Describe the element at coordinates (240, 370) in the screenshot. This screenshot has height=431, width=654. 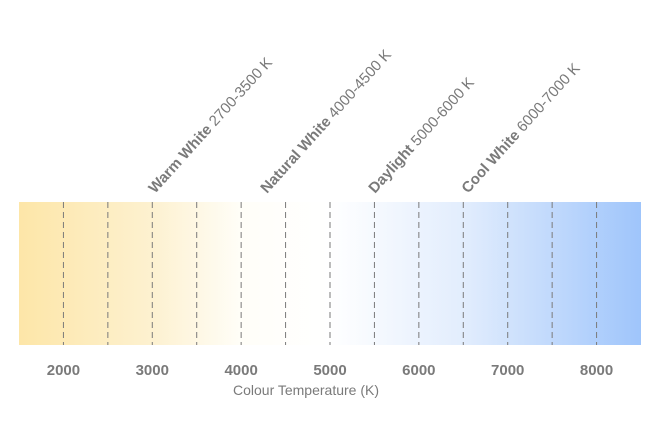
I see `x-tick-label: 4000` at that location.